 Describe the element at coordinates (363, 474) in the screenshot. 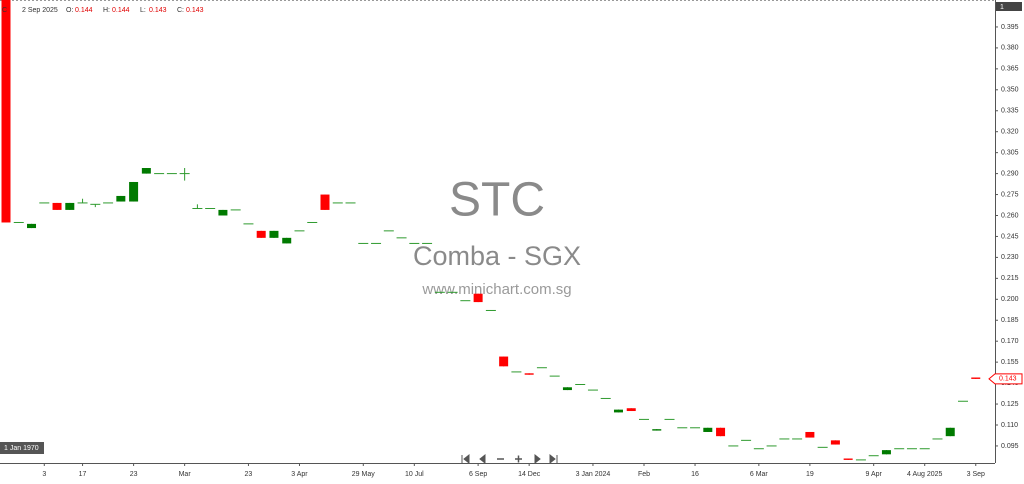

I see `x-tick-label: 29 May` at that location.